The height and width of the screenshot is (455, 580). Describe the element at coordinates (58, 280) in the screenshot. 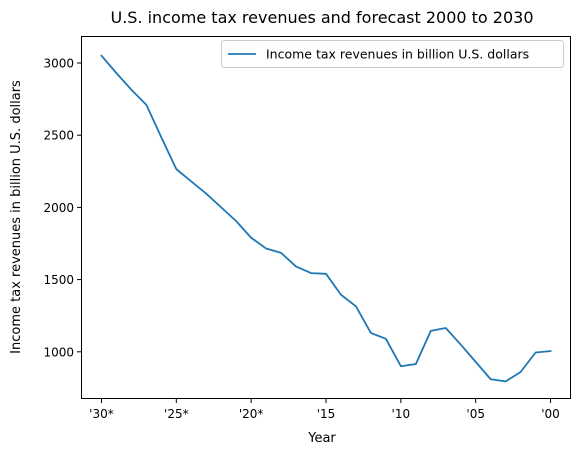

I see `y-tick-label: 1500` at that location.